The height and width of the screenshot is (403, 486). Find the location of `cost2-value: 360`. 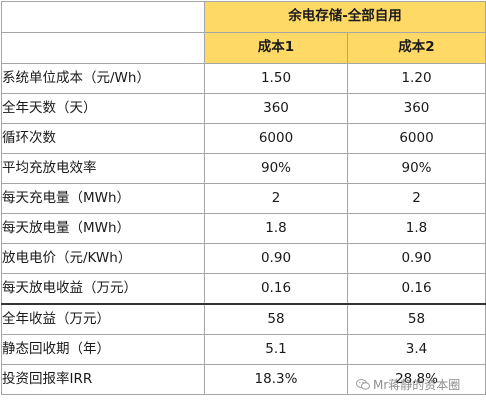

cost2-value: 360 is located at coordinates (416, 108).